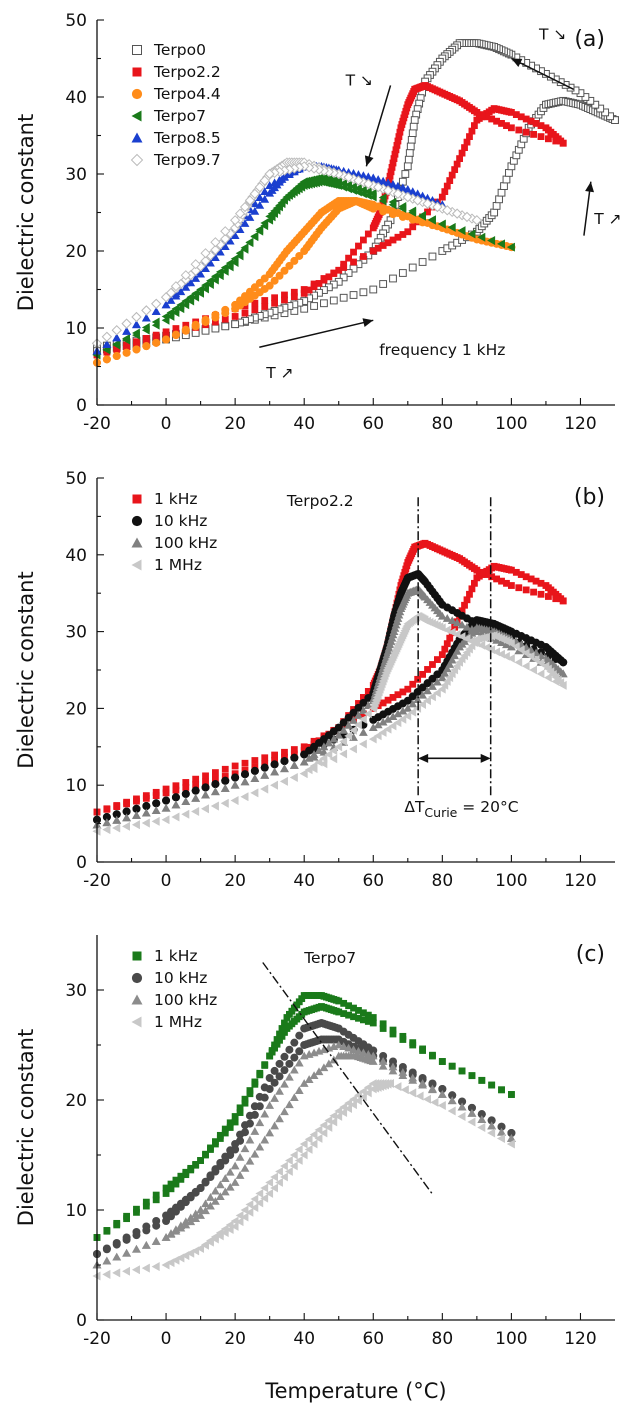 Image resolution: width=620 pixels, height=1410 pixels. What do you see at coordinates (442, 350) in the screenshot?
I see `frequency-label: frequency 1 kHz` at bounding box center [442, 350].